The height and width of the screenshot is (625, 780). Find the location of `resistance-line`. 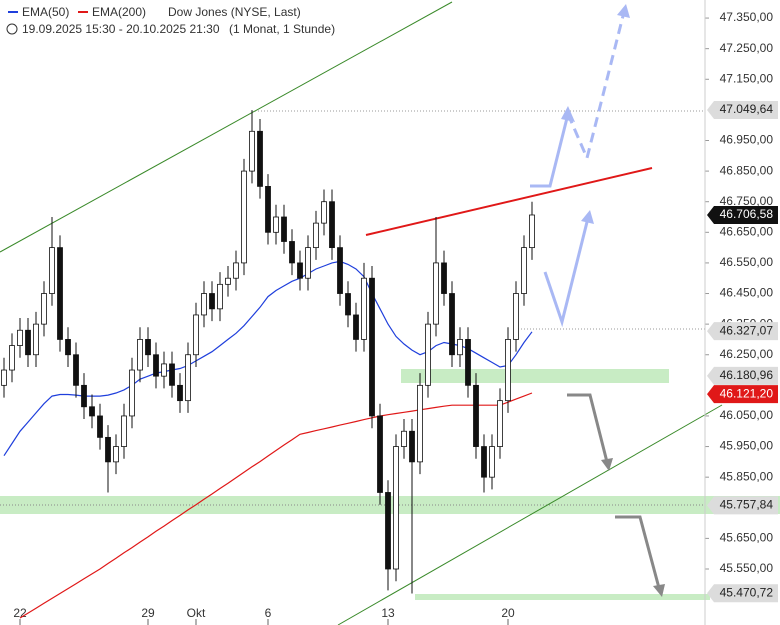

resistance-line is located at coordinates (509, 201).